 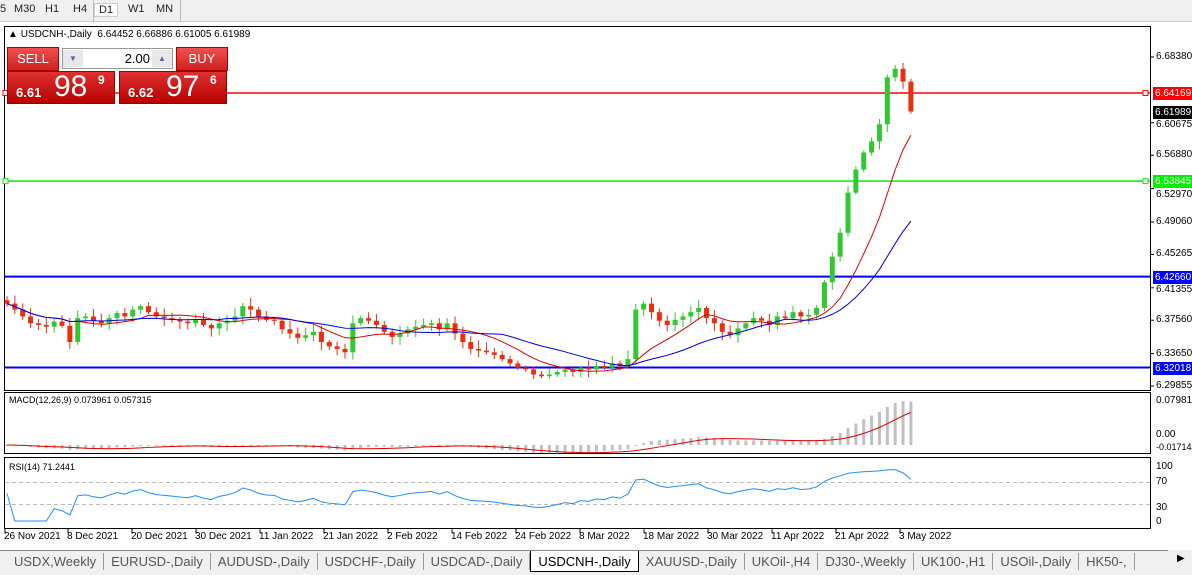 I want to click on timeframe-5: 5, so click(x=3, y=9).